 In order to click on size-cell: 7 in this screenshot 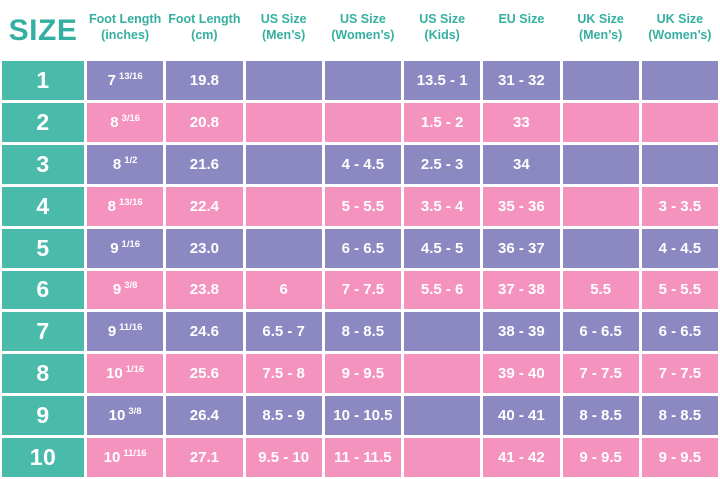, I will do `click(43, 332)`.